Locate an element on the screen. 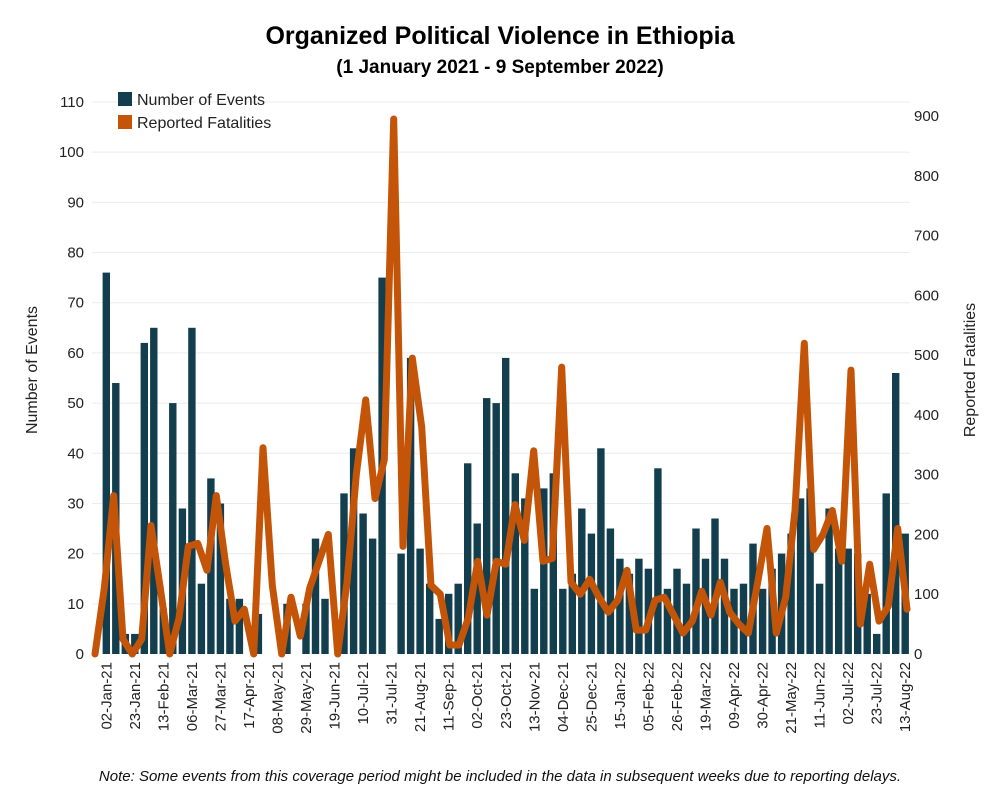  x-tick-label: 06-Mar-21 is located at coordinates (192, 696).